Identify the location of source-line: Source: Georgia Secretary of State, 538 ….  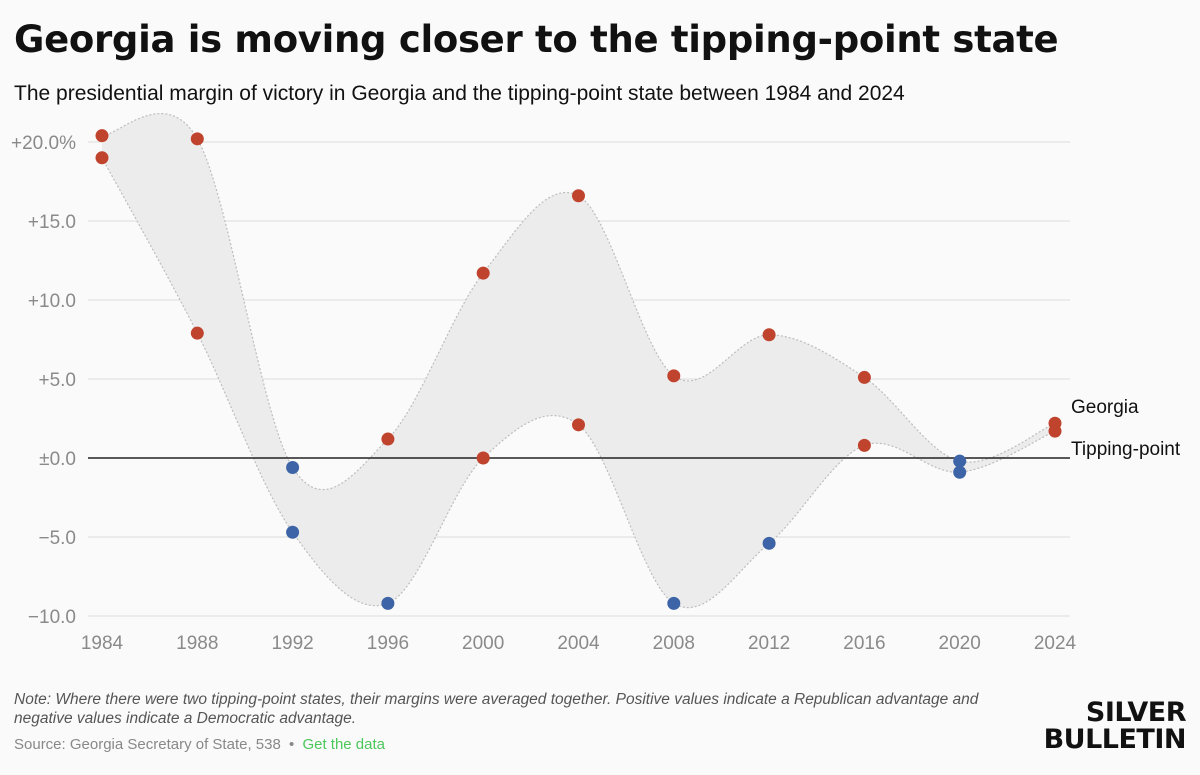
(199, 744).